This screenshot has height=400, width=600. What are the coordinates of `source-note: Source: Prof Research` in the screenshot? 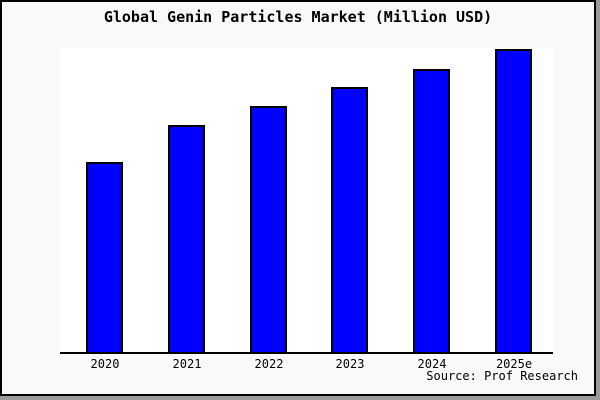 It's located at (502, 376).